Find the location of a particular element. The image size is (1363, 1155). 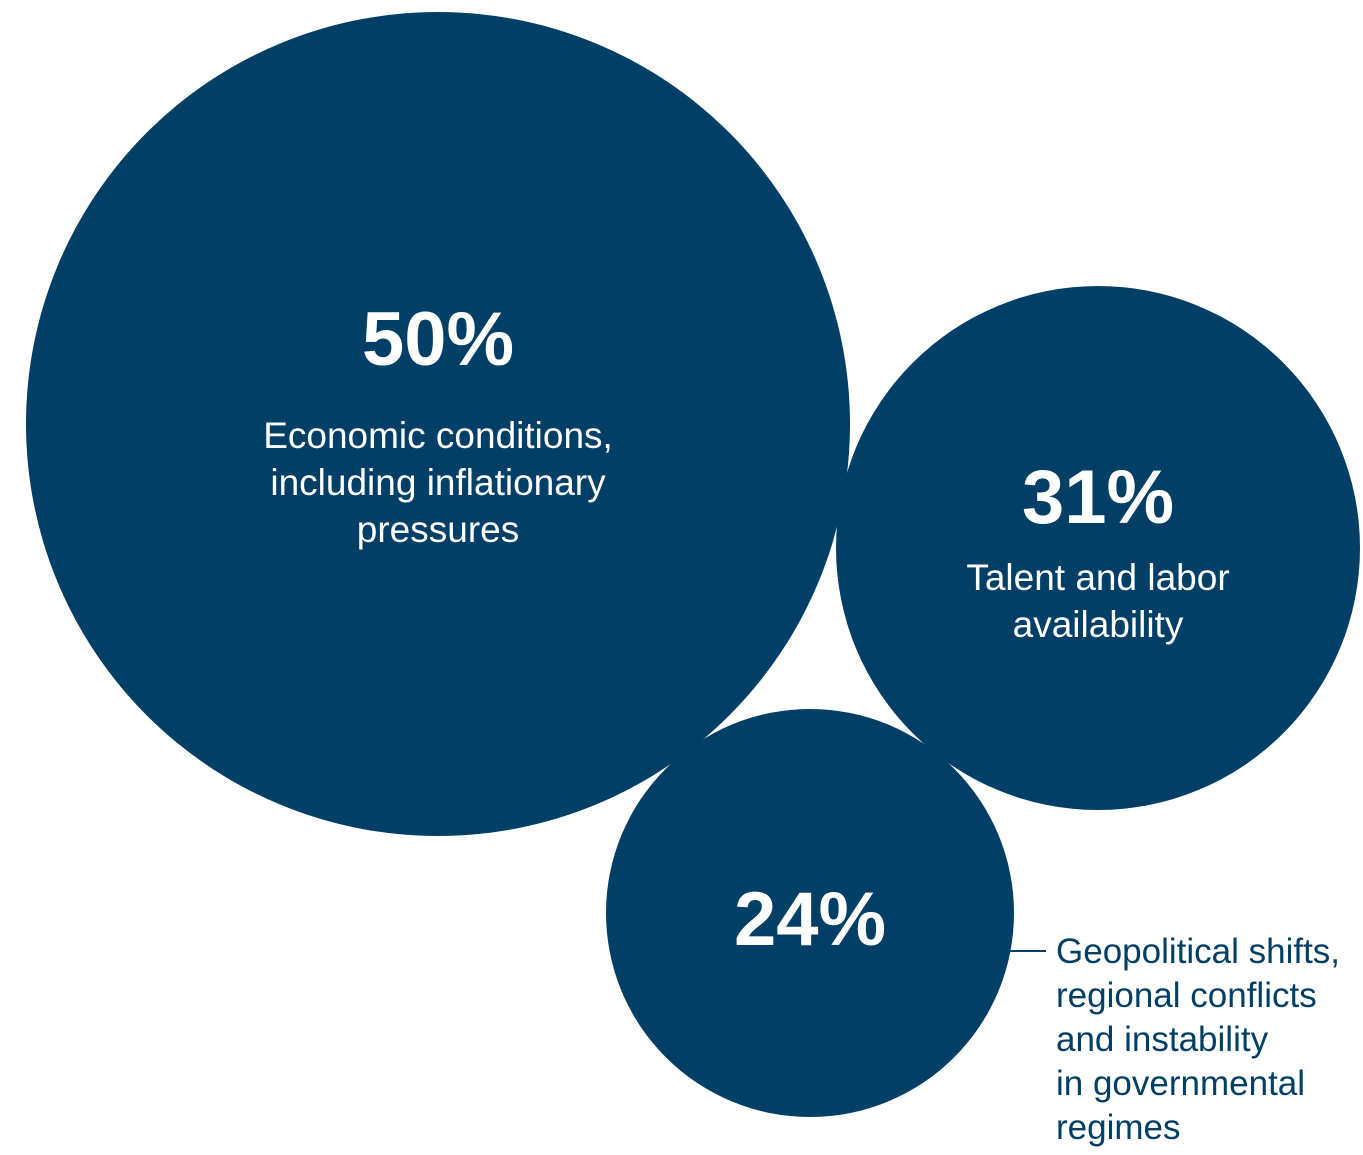

bubble-category-label-1-line-3: pressures is located at coordinates (438, 529).